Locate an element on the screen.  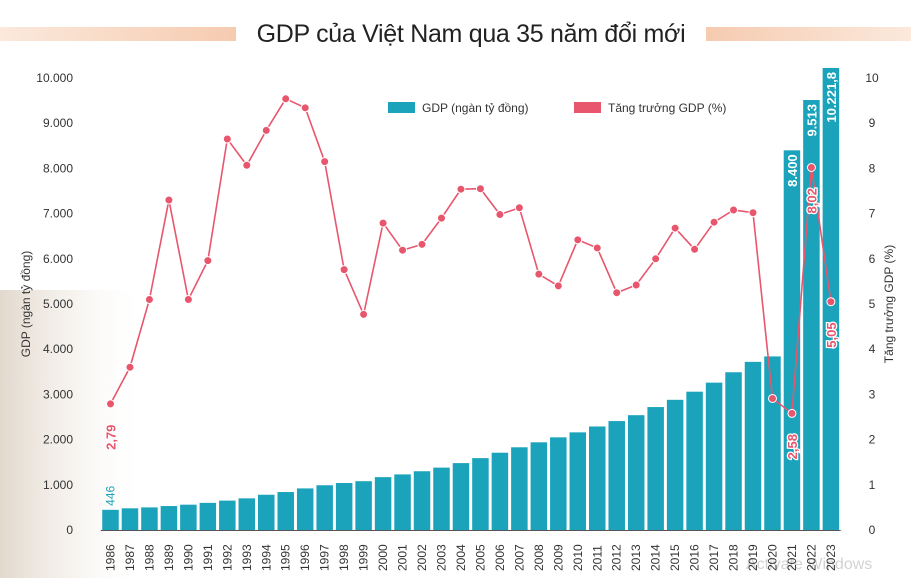
y-tick-label: 1.000 is located at coordinates (58, 485).